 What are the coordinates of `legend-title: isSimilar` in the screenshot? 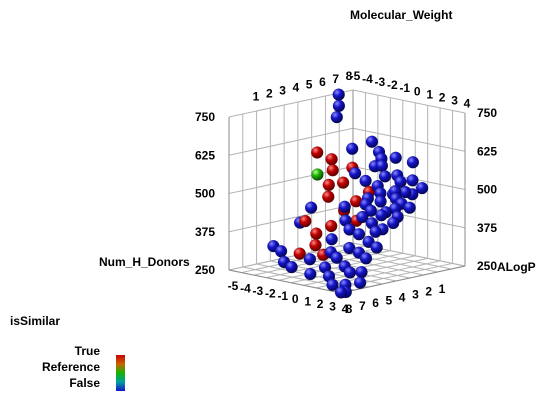 It's located at (35, 321).